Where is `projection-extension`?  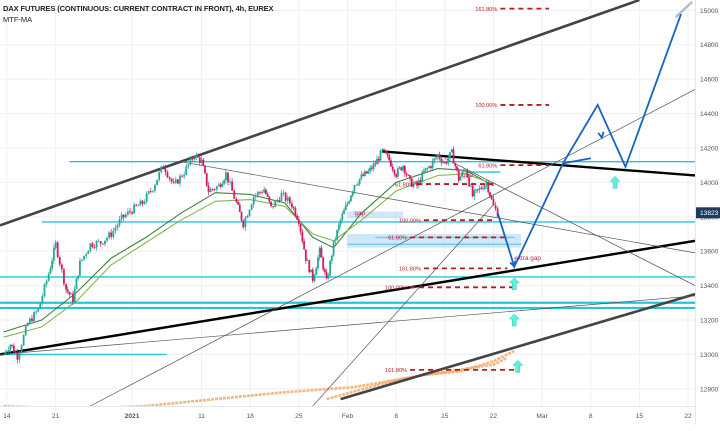 projection-extension is located at coordinates (684, 9).